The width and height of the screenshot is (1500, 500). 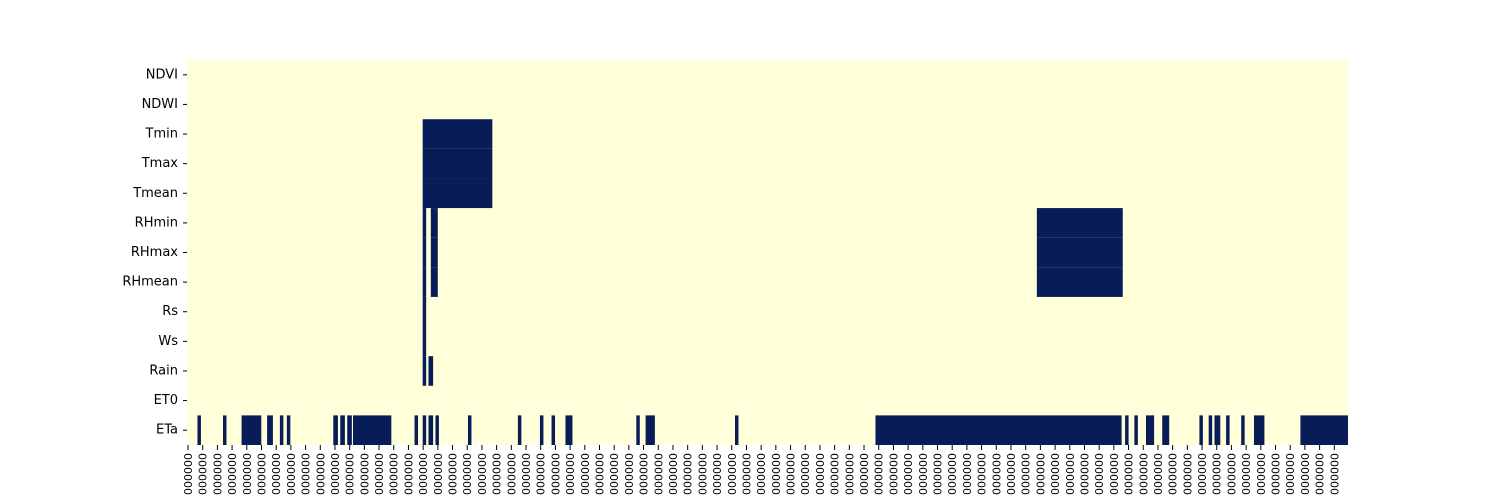 I want to click on y-tick-label: RHmean, so click(x=150, y=282).